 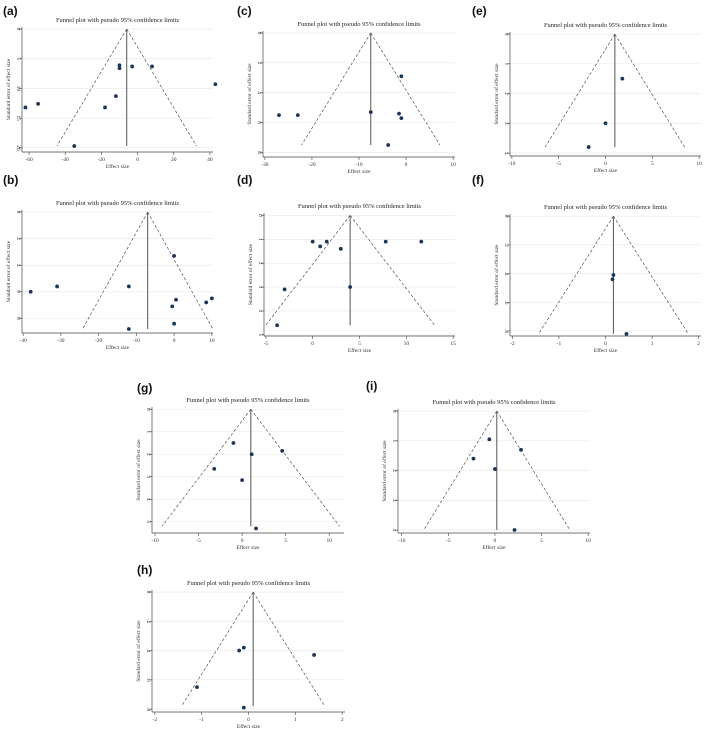 I want to click on panel-label: (g), so click(x=144, y=388).